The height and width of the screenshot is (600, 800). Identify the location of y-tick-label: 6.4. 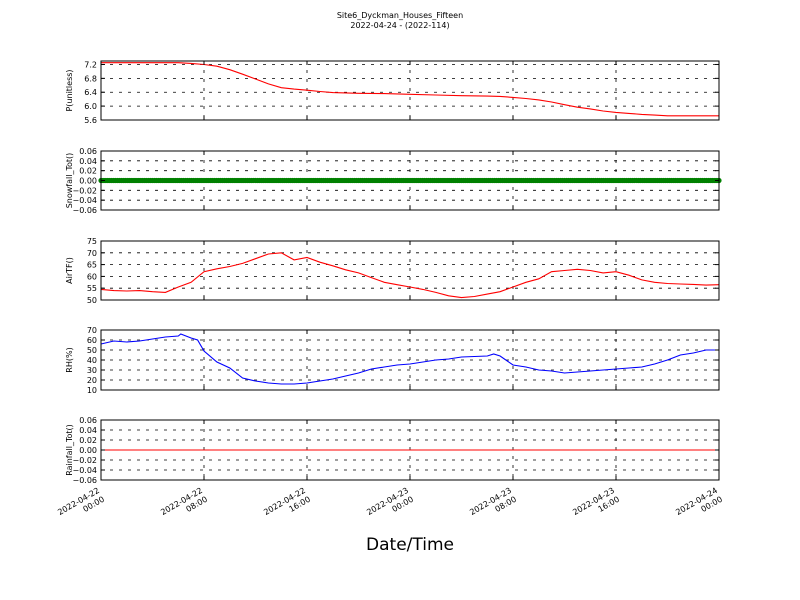
(90, 92).